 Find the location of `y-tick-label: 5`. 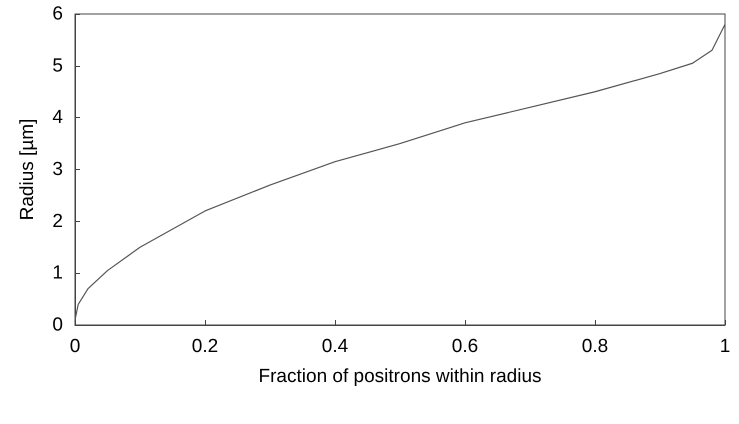

y-tick-label: 5 is located at coordinates (57, 65).